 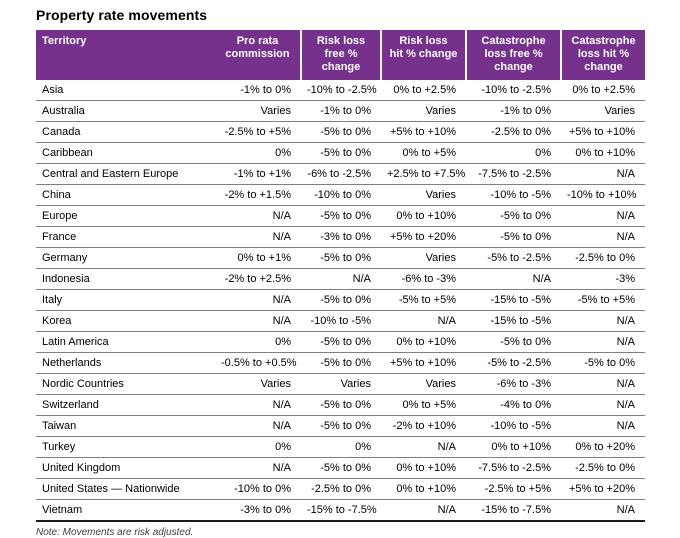 I want to click on value-cell-catastrophe-loss-free: N/A, so click(x=513, y=279).